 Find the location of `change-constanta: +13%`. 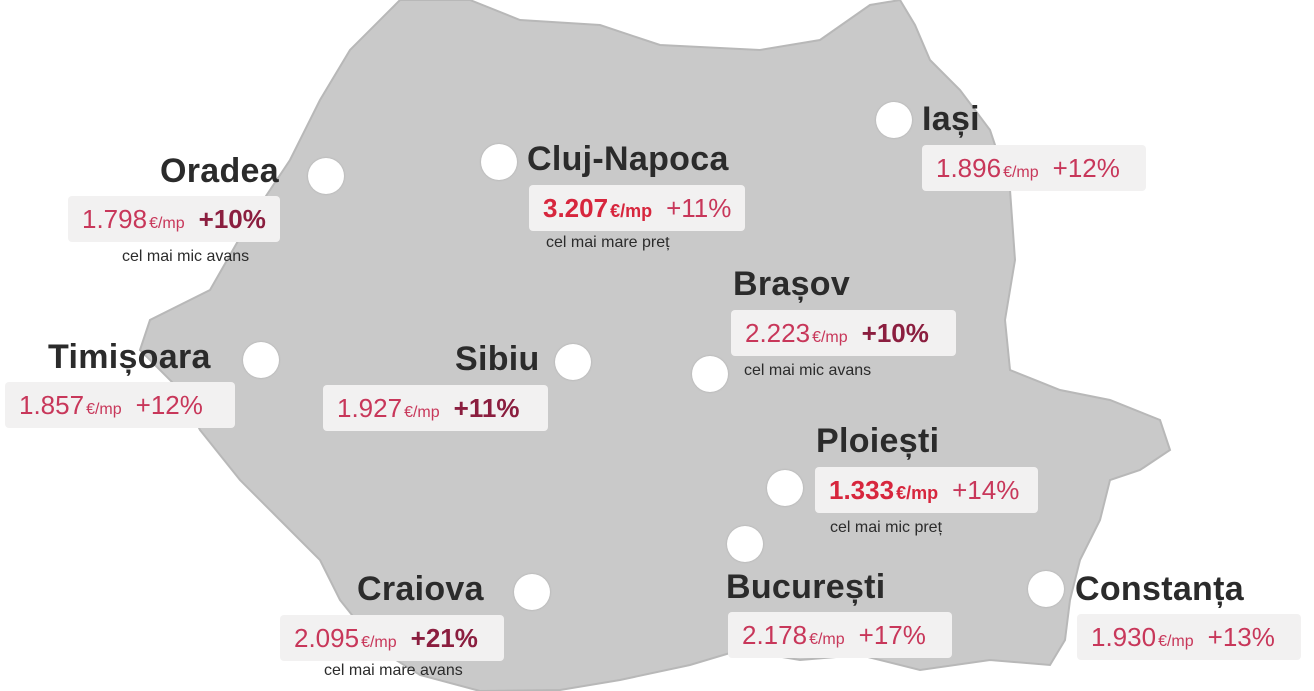

change-constanta: +13% is located at coordinates (1241, 636).